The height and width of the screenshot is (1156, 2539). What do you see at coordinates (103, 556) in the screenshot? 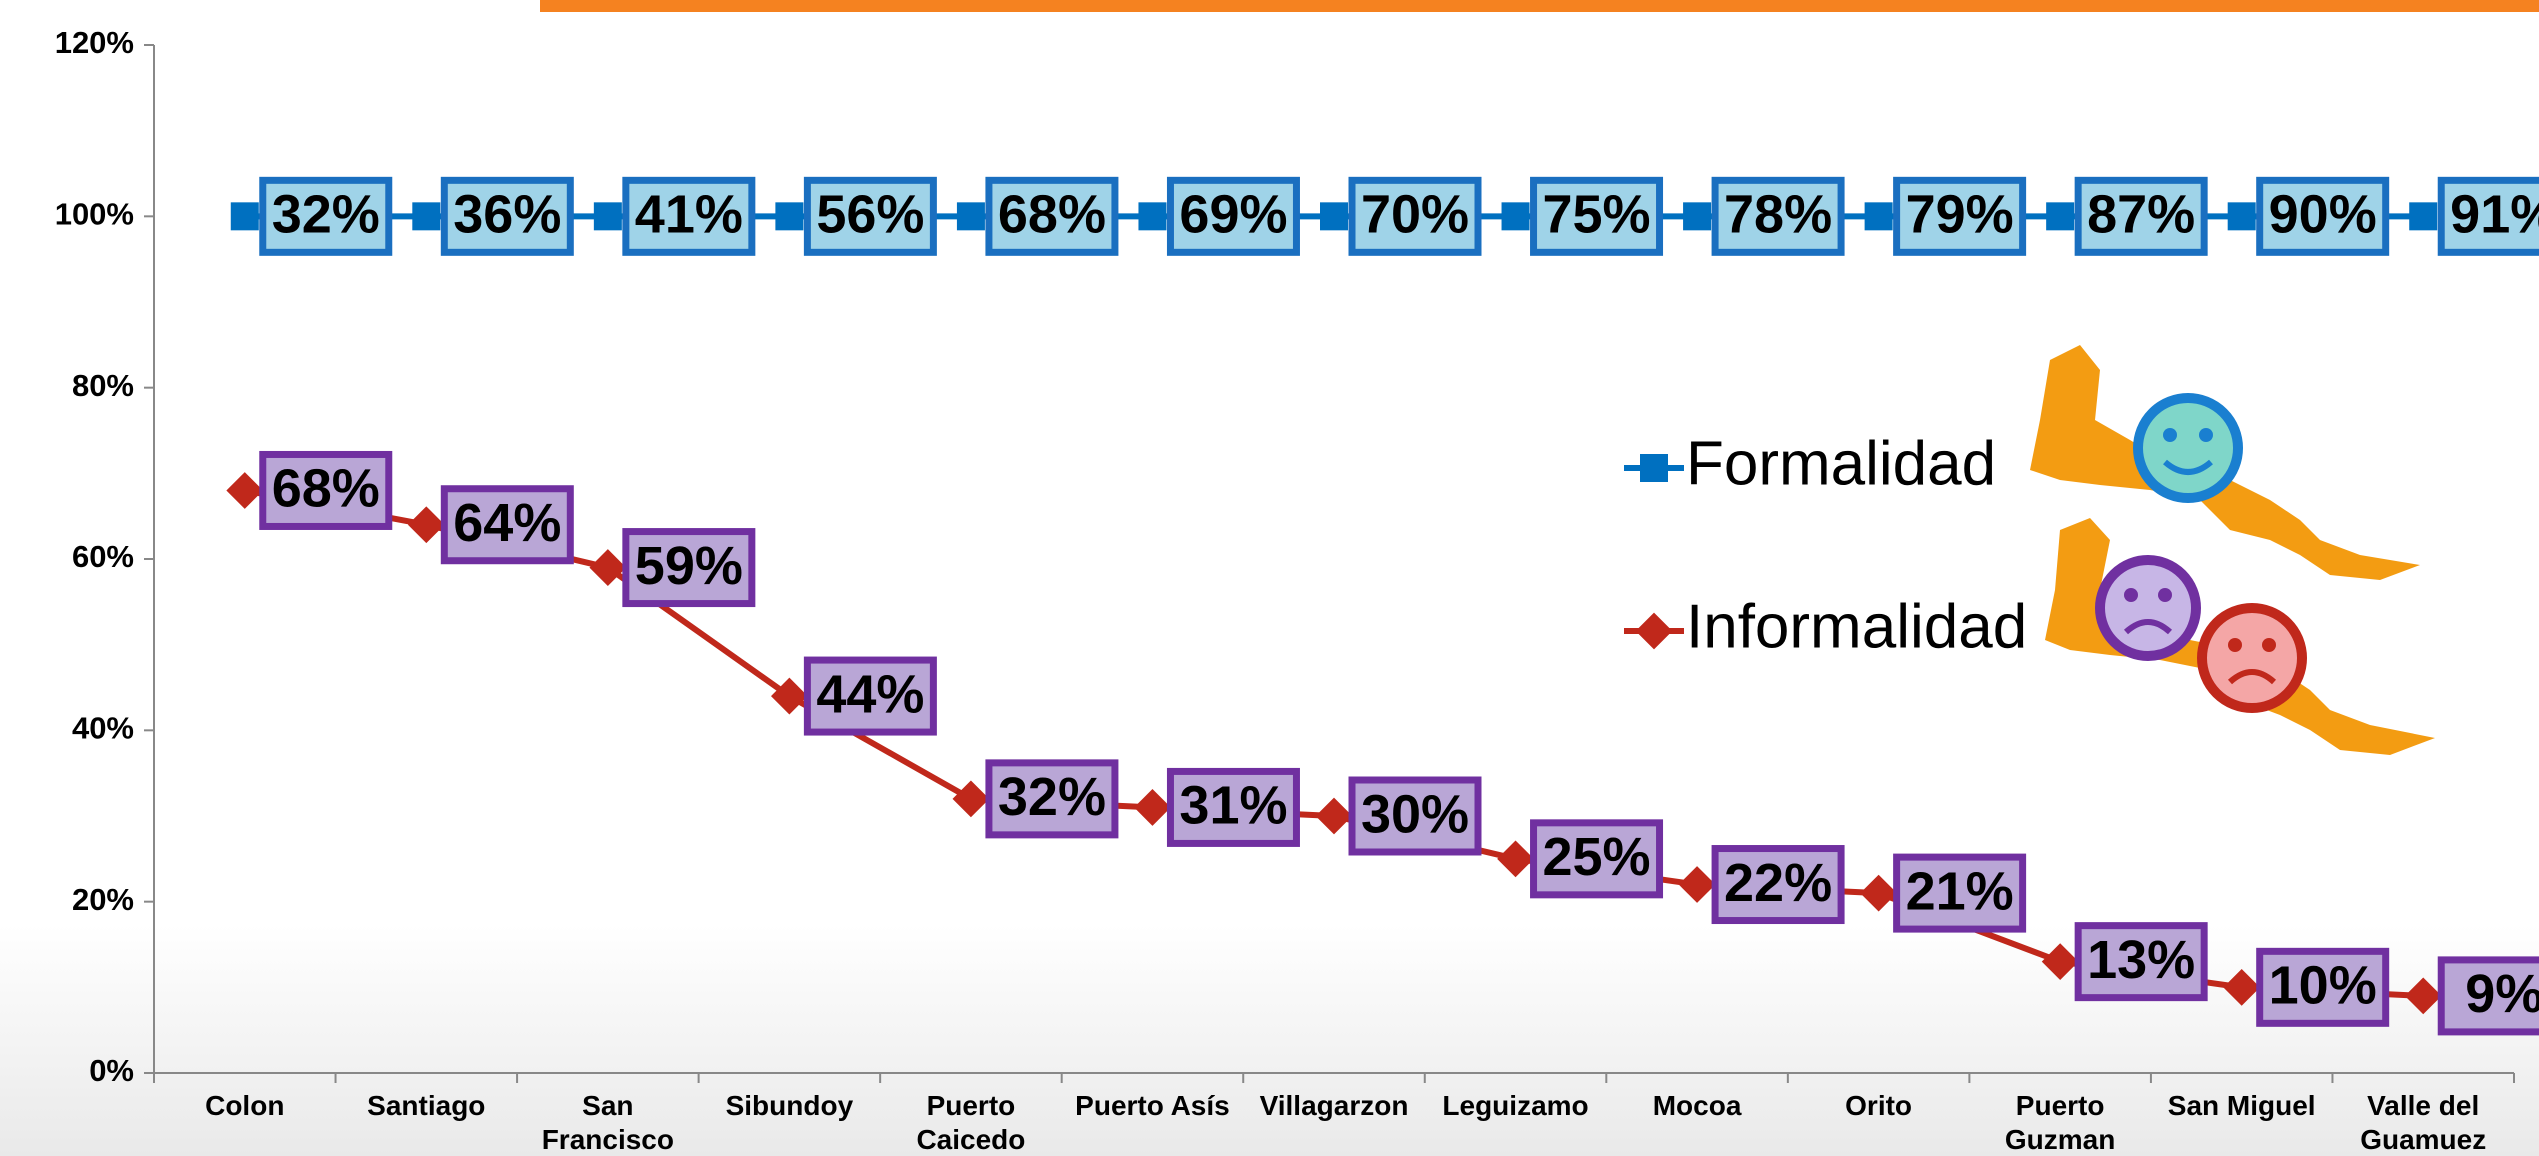
I see `y-tick-label: 60%` at bounding box center [103, 556].